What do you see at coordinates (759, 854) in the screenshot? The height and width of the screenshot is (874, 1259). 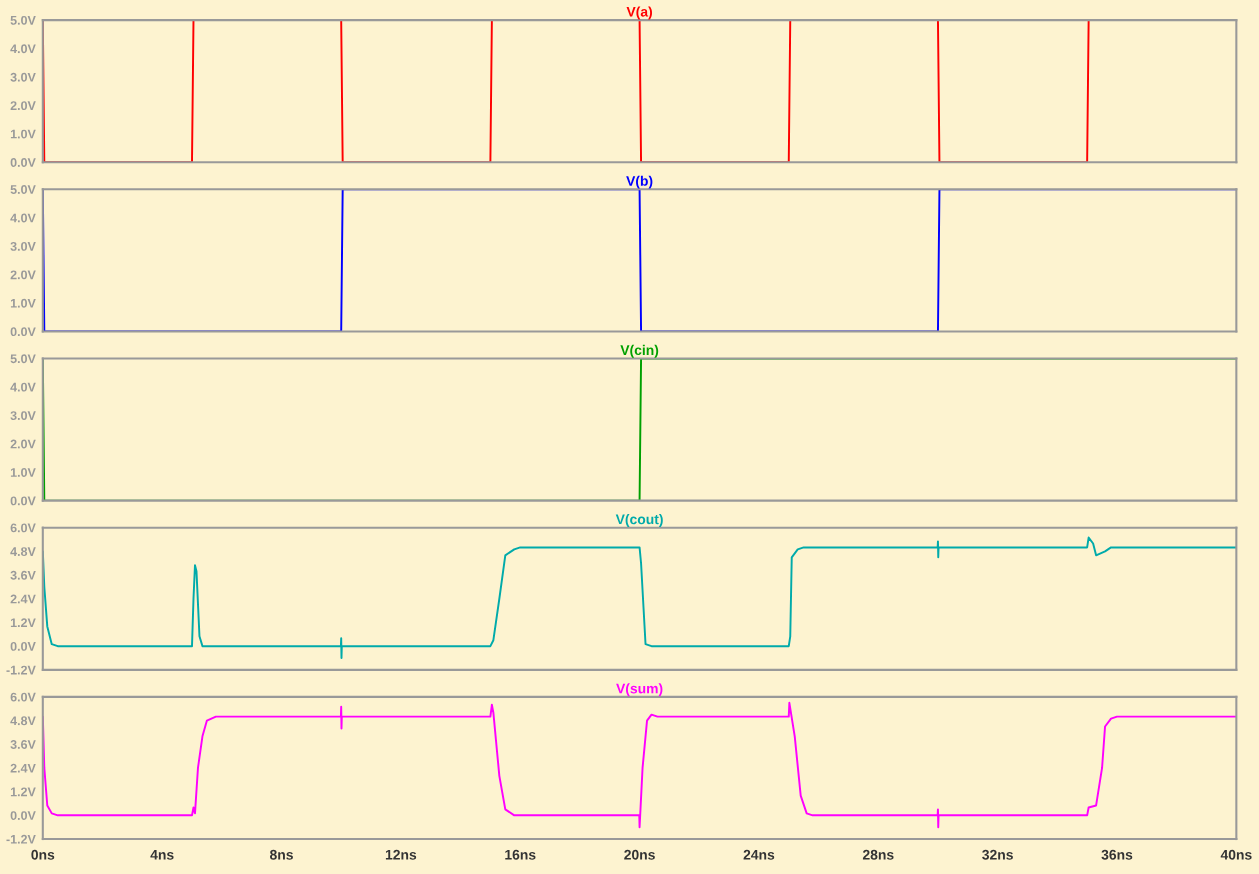 I see `x-tick-label: 24ns` at bounding box center [759, 854].